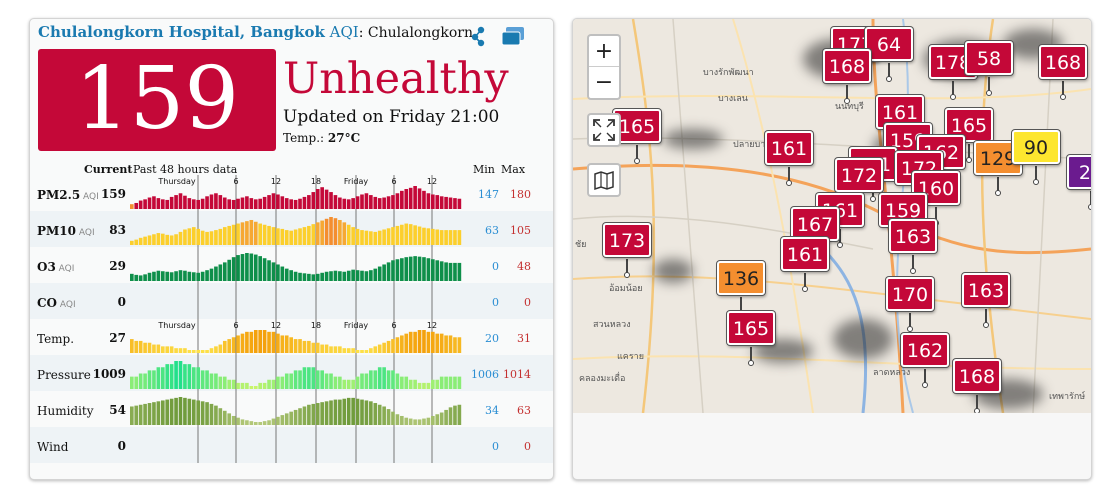 This screenshot has height=498, width=1115. Describe the element at coordinates (627, 240) in the screenshot. I see `station-marker: 173` at that location.